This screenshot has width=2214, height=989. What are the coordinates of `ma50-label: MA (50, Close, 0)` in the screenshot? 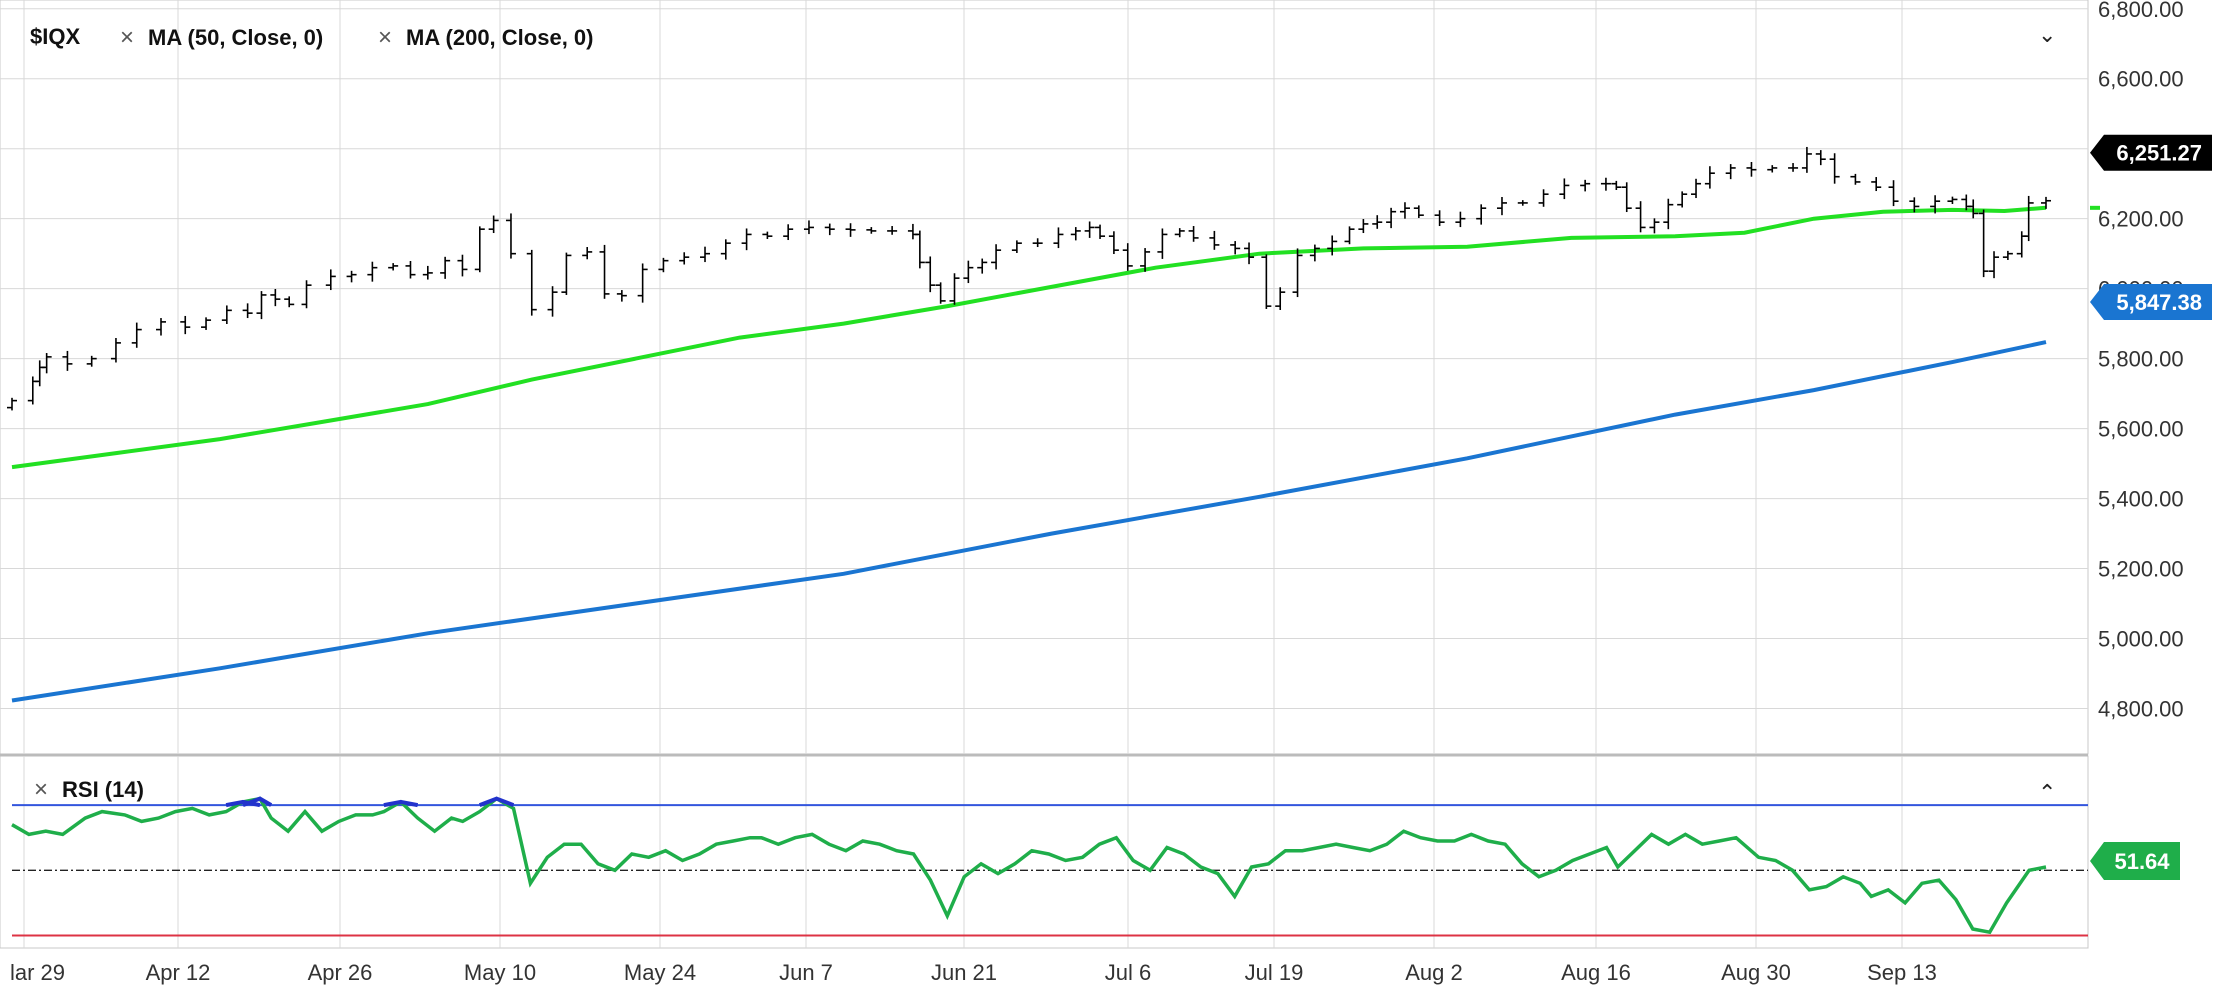 It's located at (236, 37).